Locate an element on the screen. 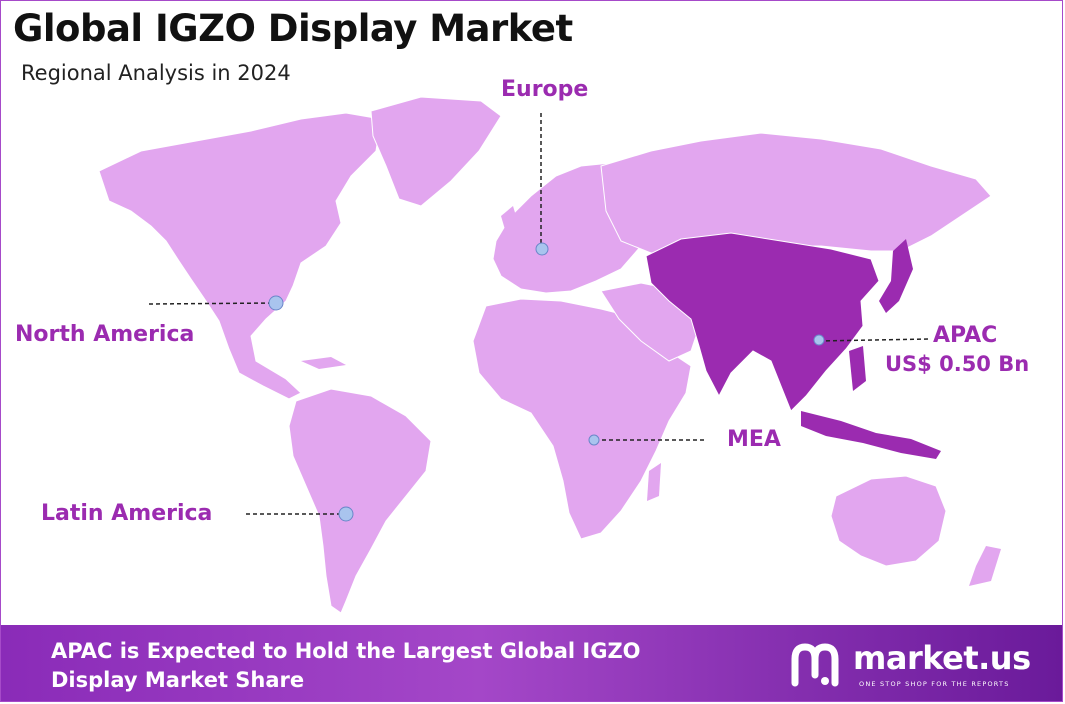 This screenshot has height=704, width=1065. caribbean-landmass is located at coordinates (323, 363).